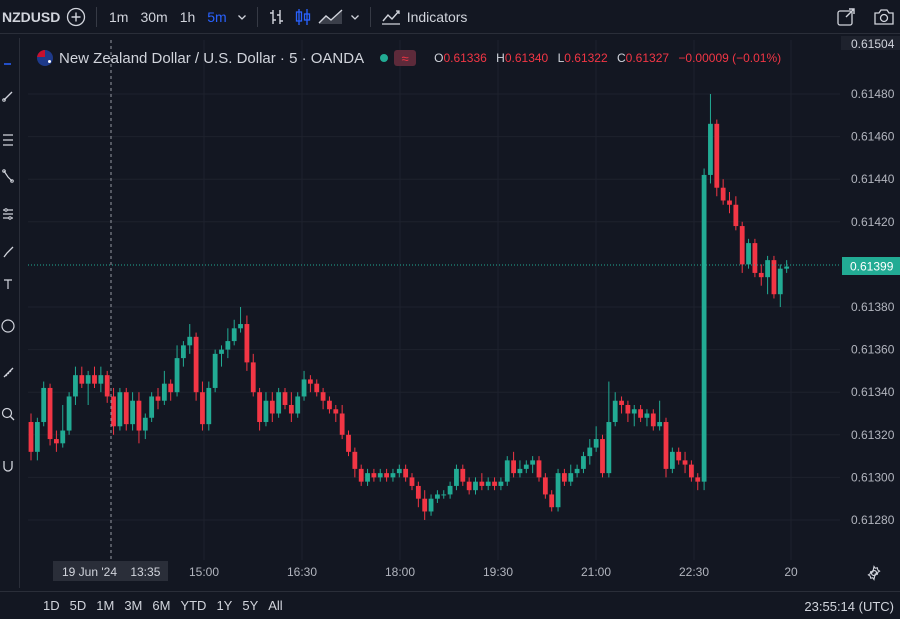 This screenshot has height=619, width=900. Describe the element at coordinates (119, 16) in the screenshot. I see `interval-1m: 1m` at that location.